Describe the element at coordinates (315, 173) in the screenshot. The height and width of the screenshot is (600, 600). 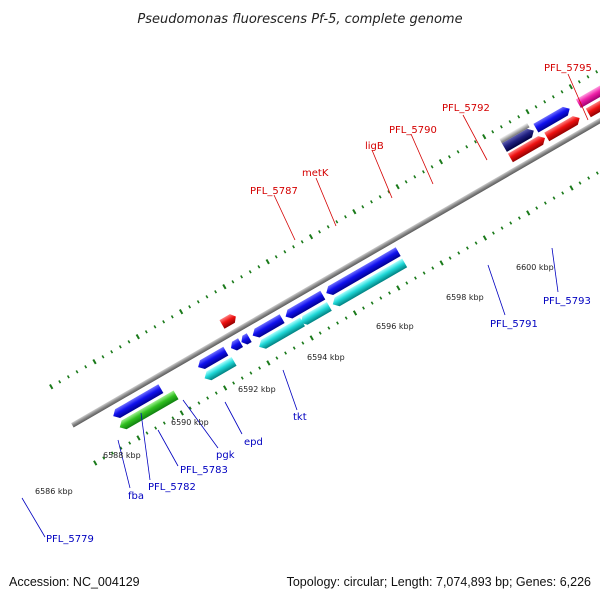
I see `gene-label: metK` at that location.